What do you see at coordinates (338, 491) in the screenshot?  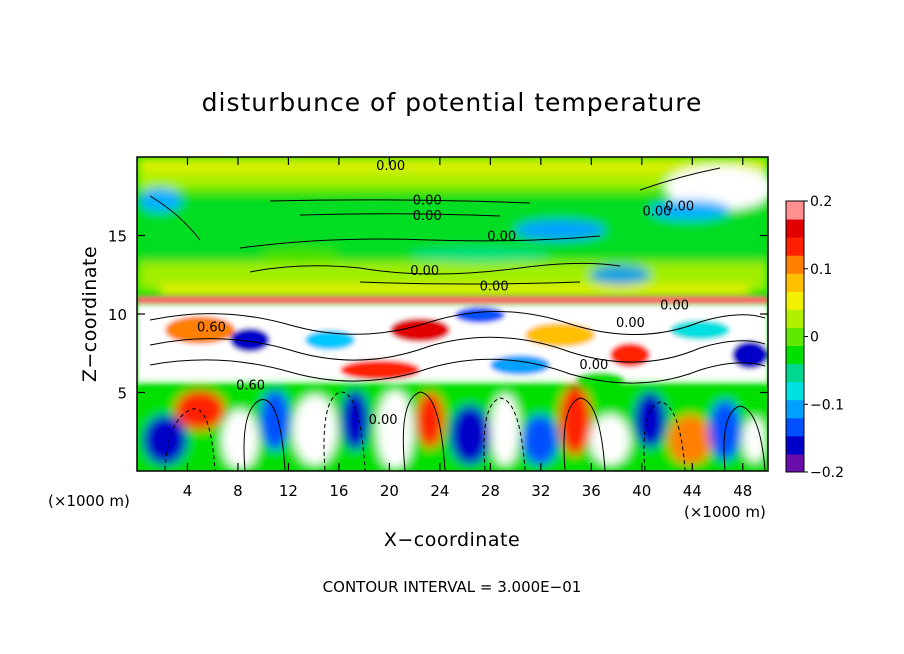 I see `x-tick-label: 16` at bounding box center [338, 491].